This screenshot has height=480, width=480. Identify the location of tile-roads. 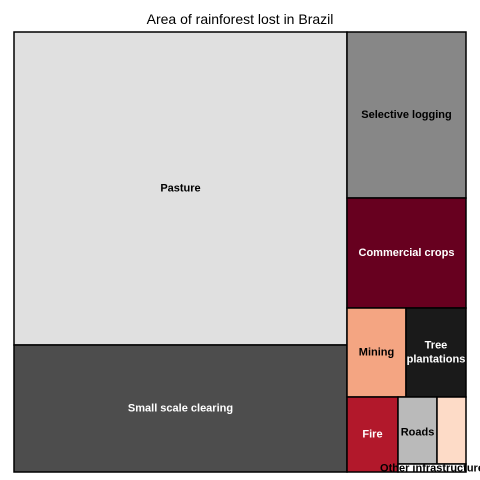
(417, 430).